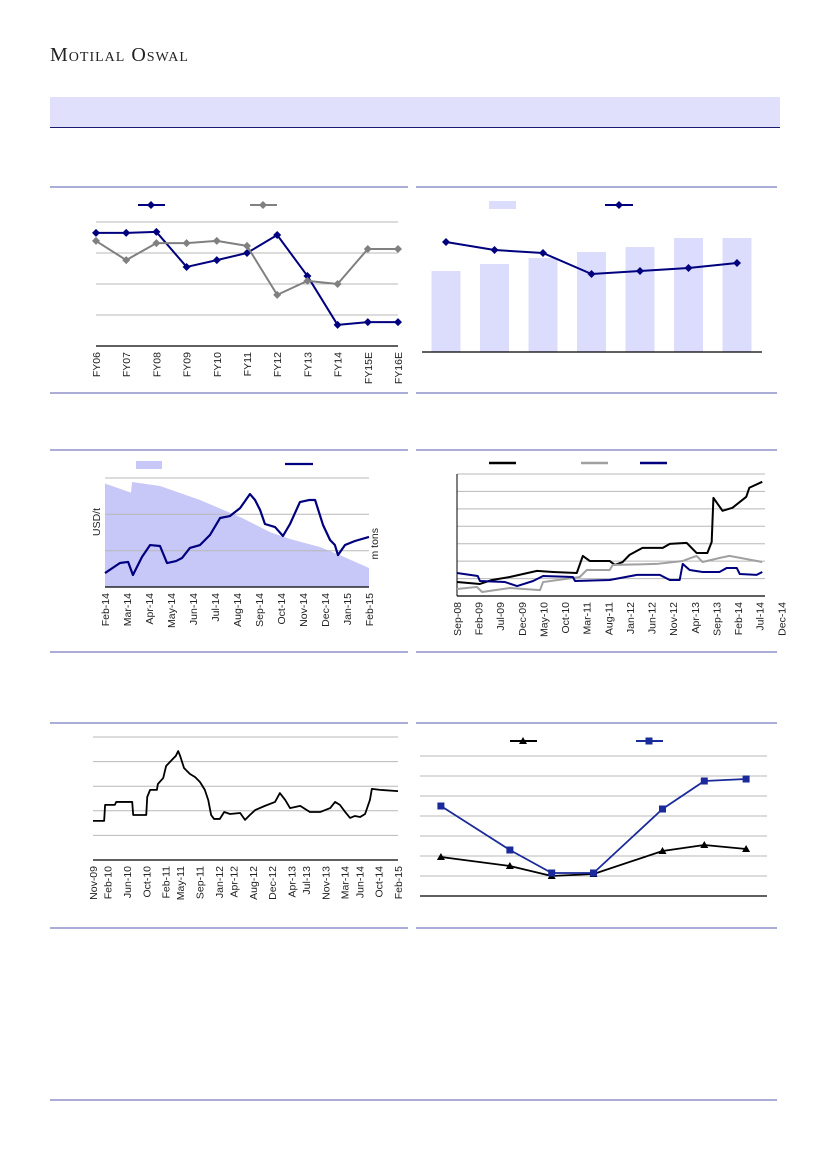 This screenshot has width=827, height=1169. What do you see at coordinates (201, 882) in the screenshot?
I see `x-tick-label: Sep-11` at bounding box center [201, 882].